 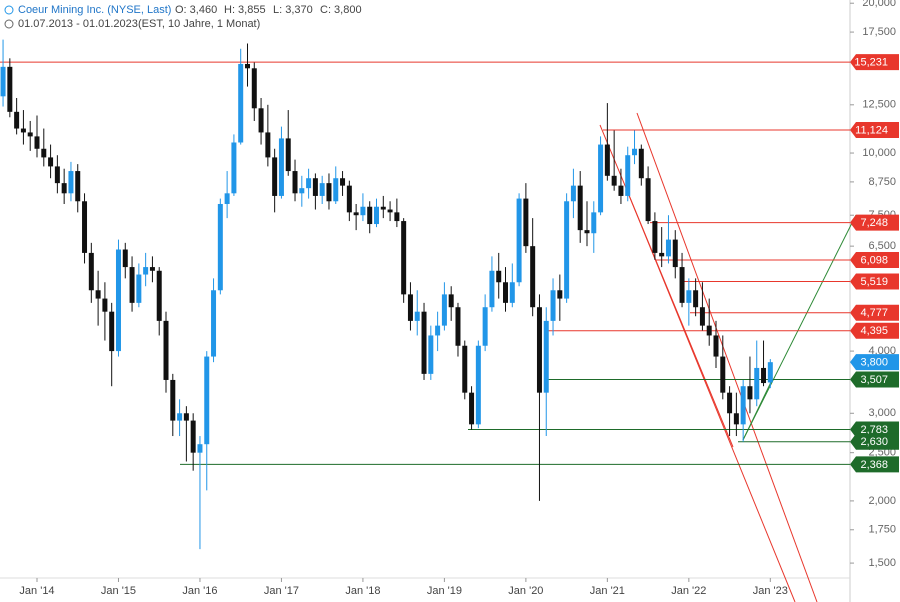 I want to click on level-label: 7,248, so click(x=874, y=223).